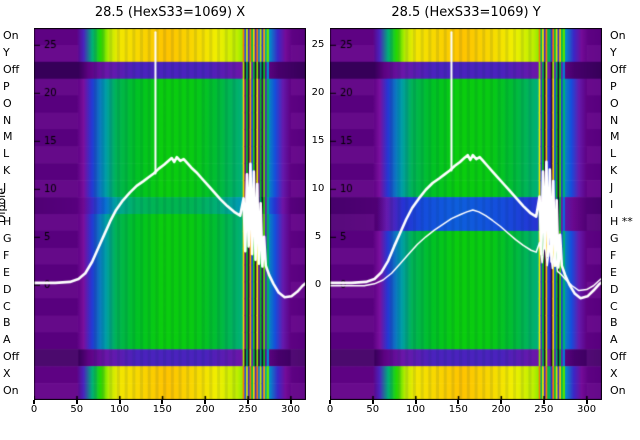 This screenshot has height=440, width=640. What do you see at coordinates (466, 12) in the screenshot?
I see `plot-title-right: 28.5 (HexS33=1069) Y` at bounding box center [466, 12].